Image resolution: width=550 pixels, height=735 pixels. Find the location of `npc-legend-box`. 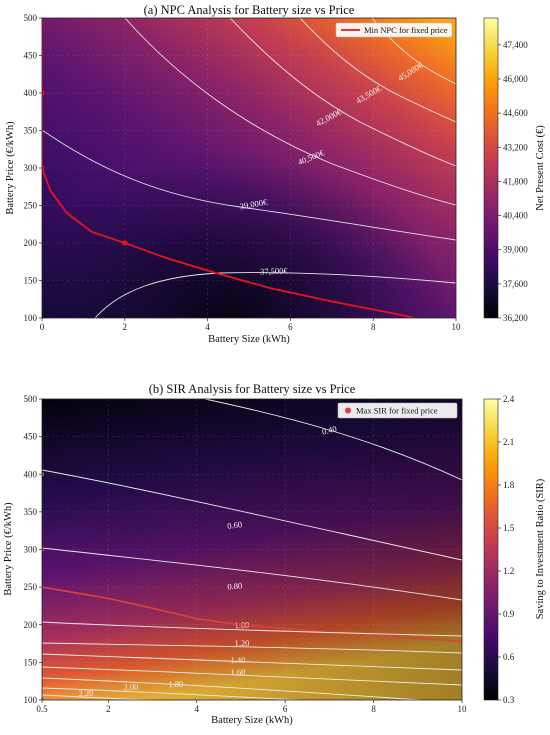

npc-legend-box is located at coordinates (394, 30).